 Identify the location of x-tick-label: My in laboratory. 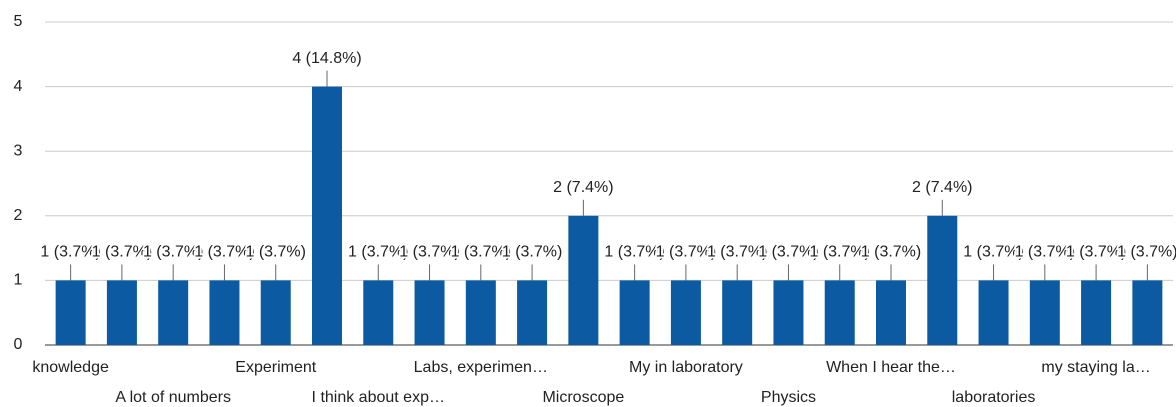
(686, 367).